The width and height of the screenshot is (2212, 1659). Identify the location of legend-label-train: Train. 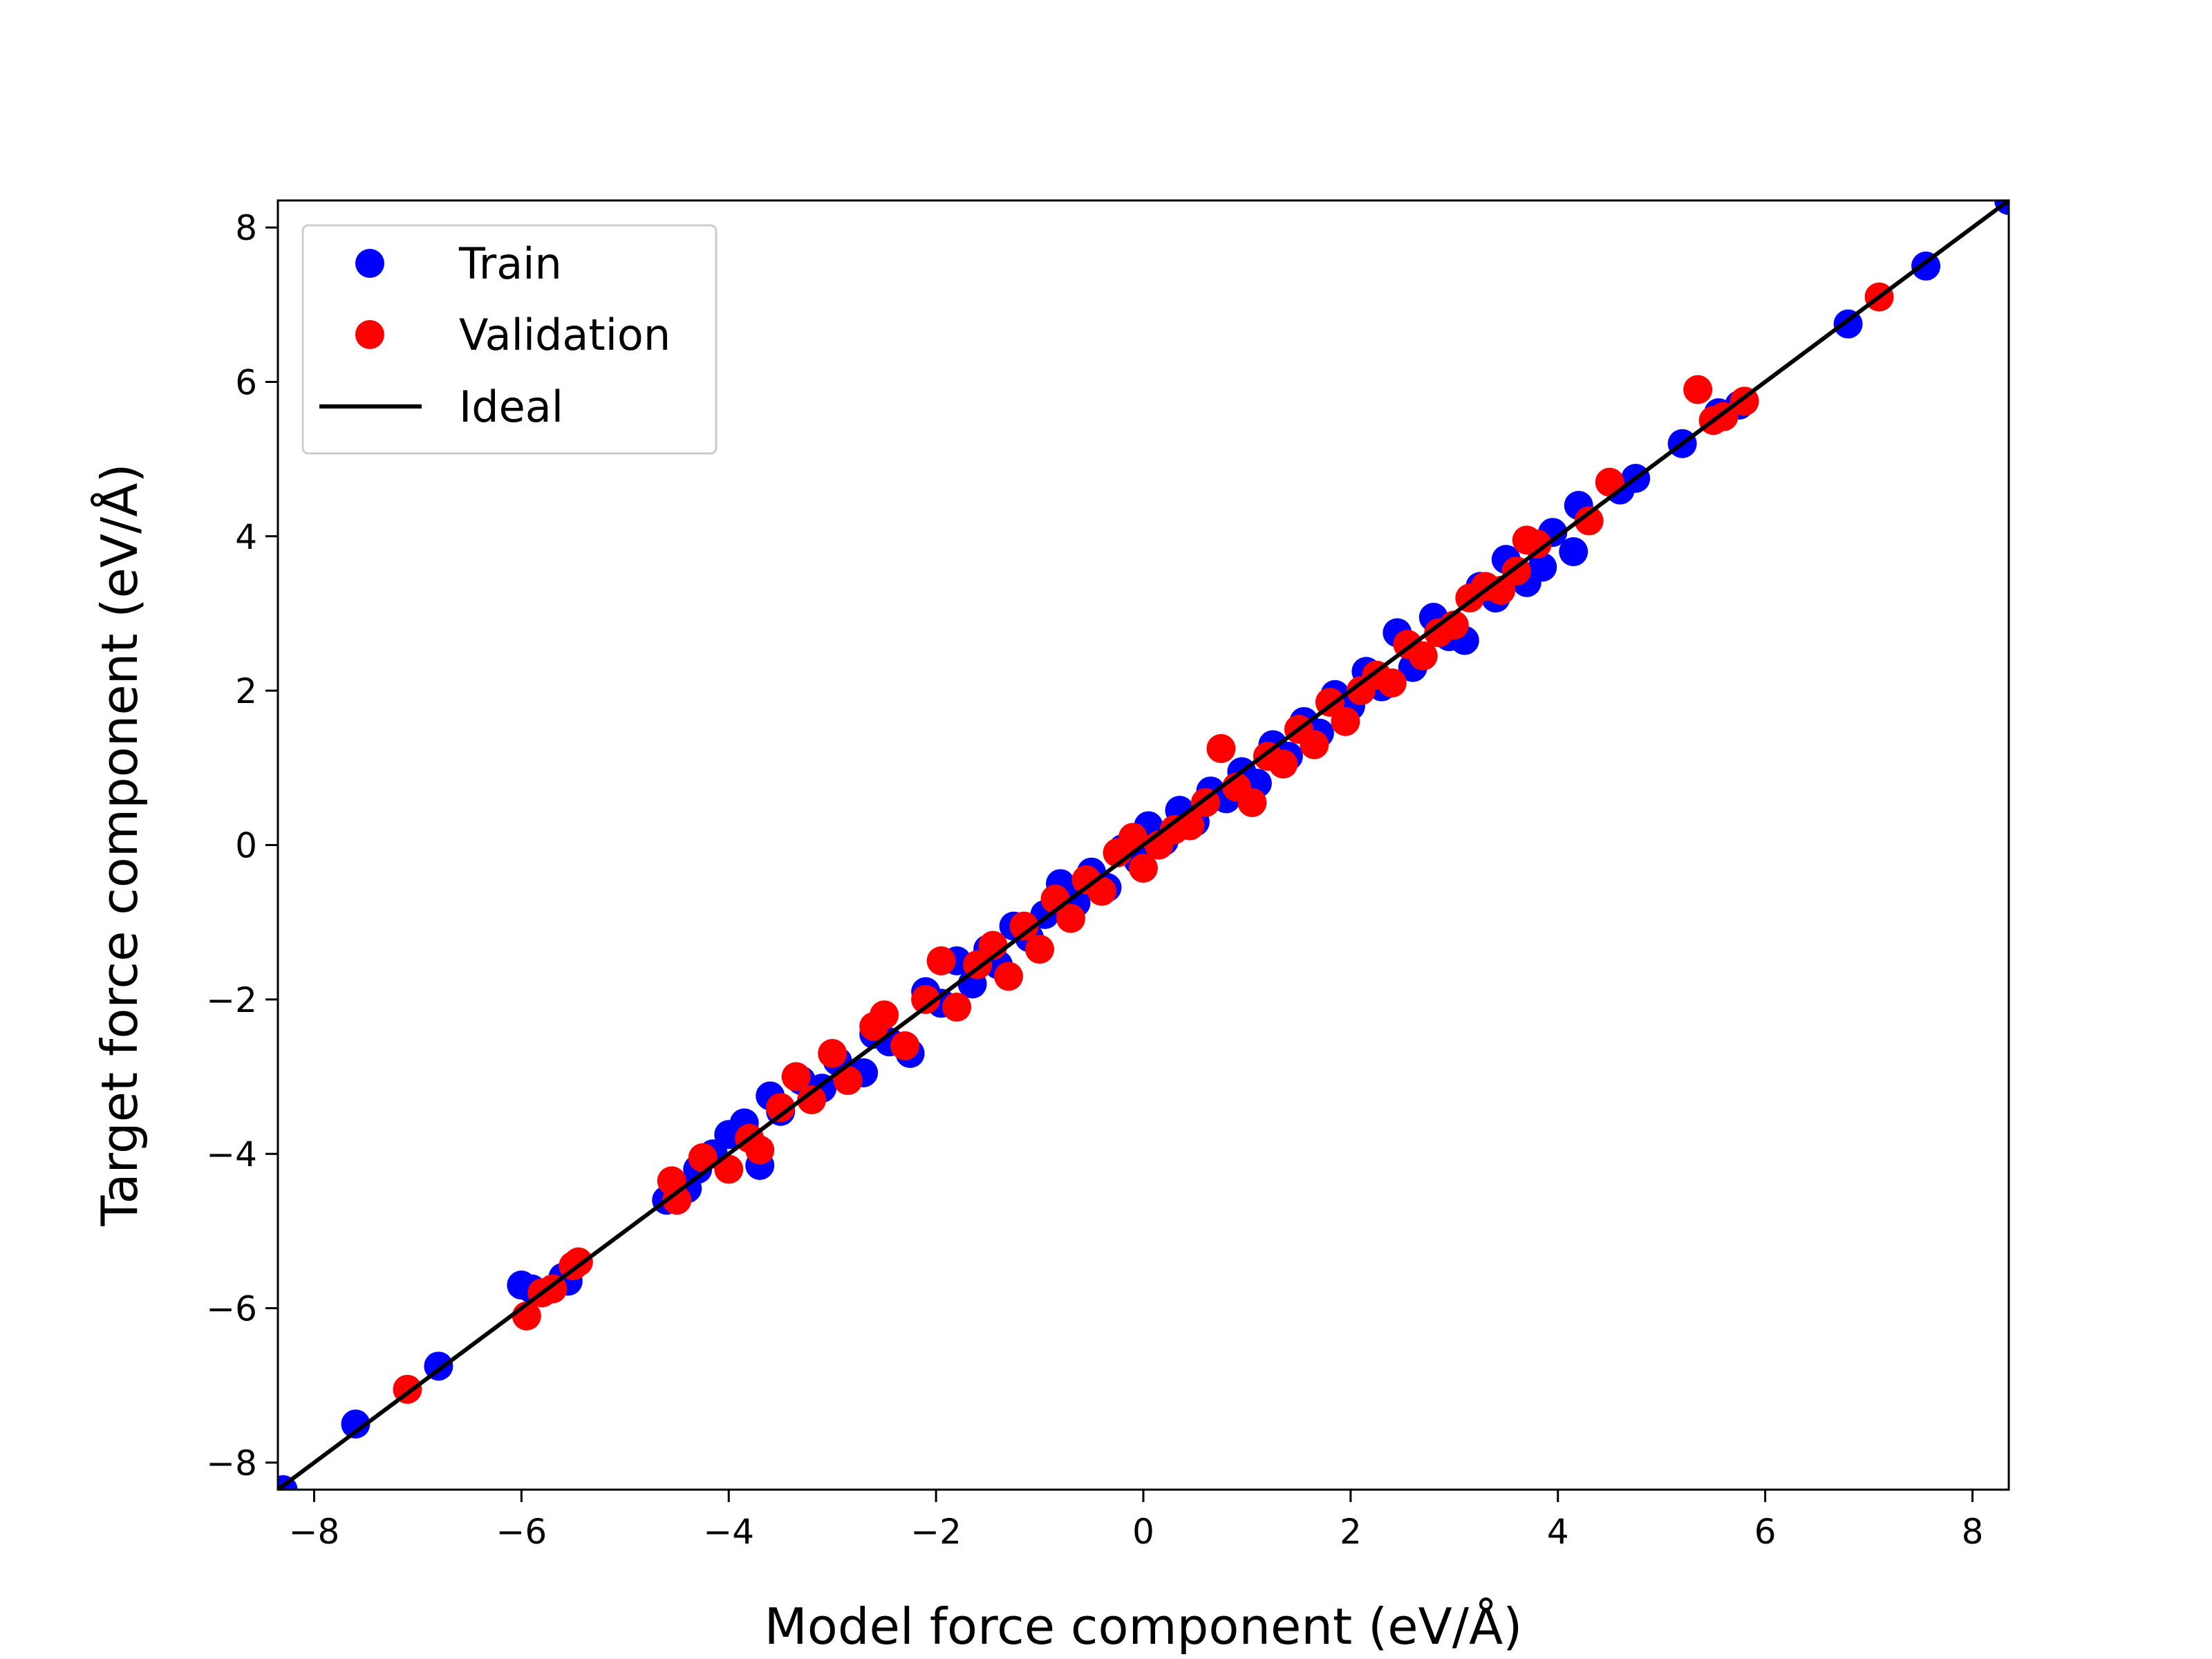
(510, 263).